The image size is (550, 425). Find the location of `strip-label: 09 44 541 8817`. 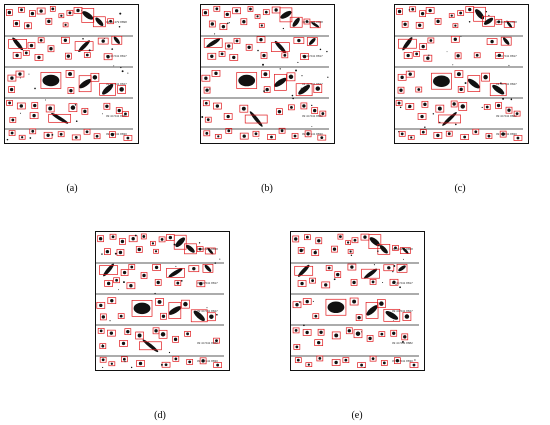

strip-label: 09 44 541 8817 is located at coordinates (207, 283).